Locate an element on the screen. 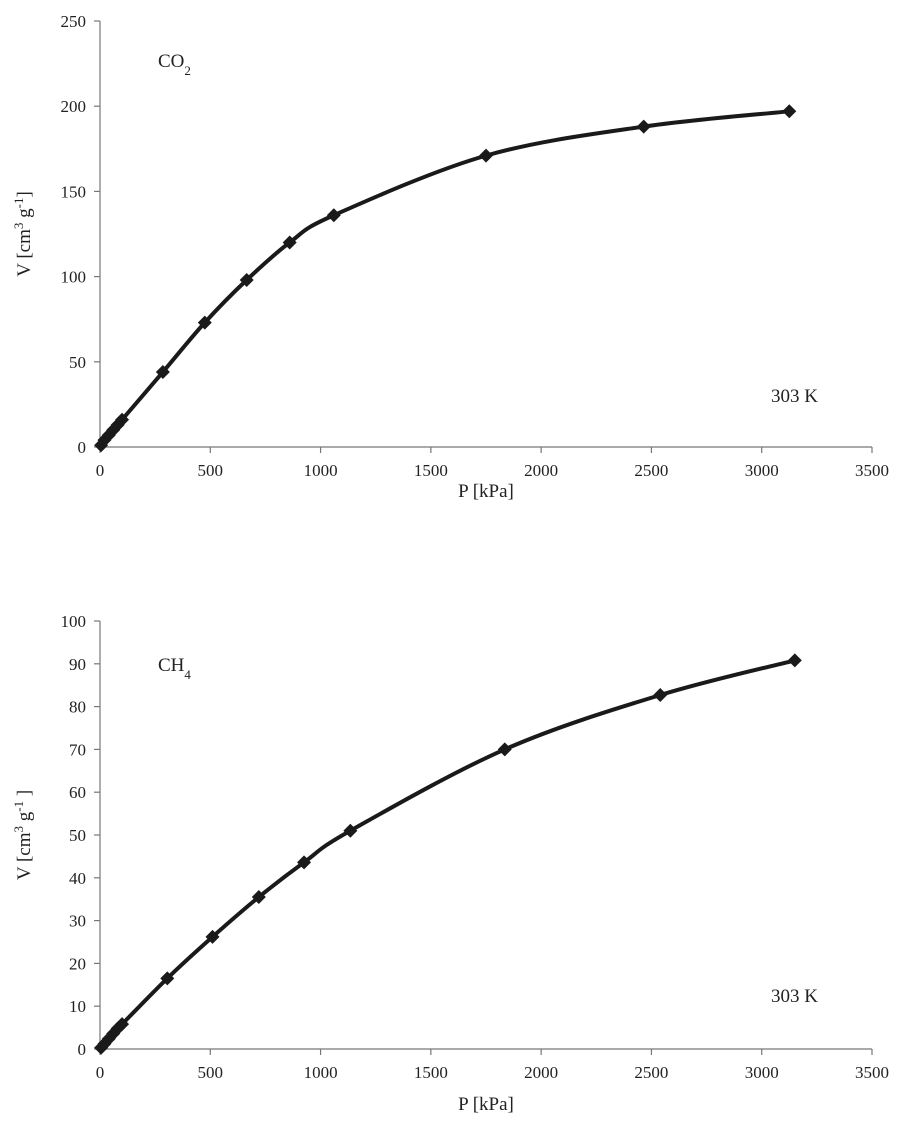  gas-label-subscript: 2 is located at coordinates (187, 70).